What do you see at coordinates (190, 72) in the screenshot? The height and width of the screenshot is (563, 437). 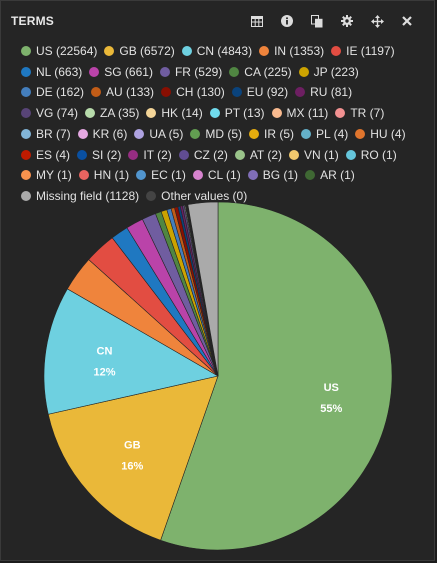 I see `legend-item-fr: FR (529)` at bounding box center [190, 72].